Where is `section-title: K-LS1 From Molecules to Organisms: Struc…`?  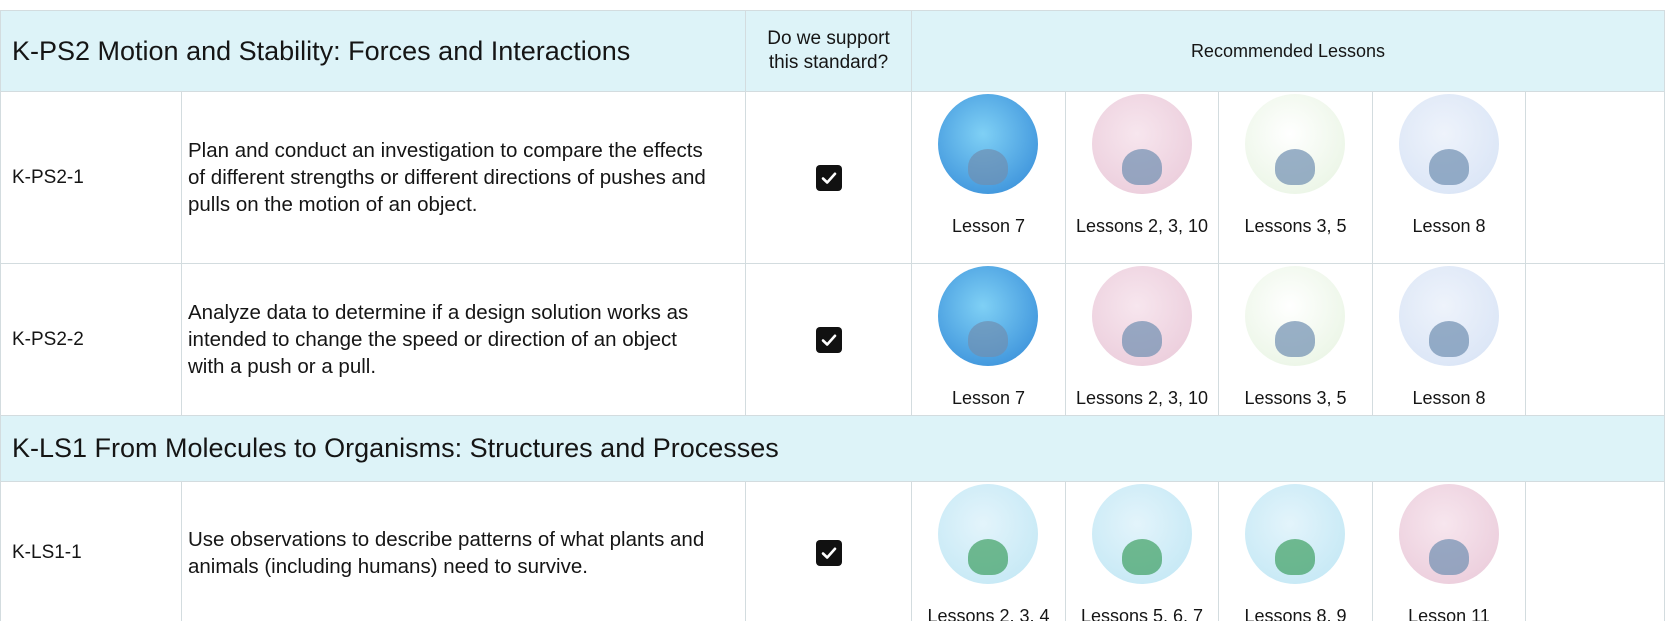 section-title: K-LS1 From Molecules to Organisms: Struc… is located at coordinates (395, 448).